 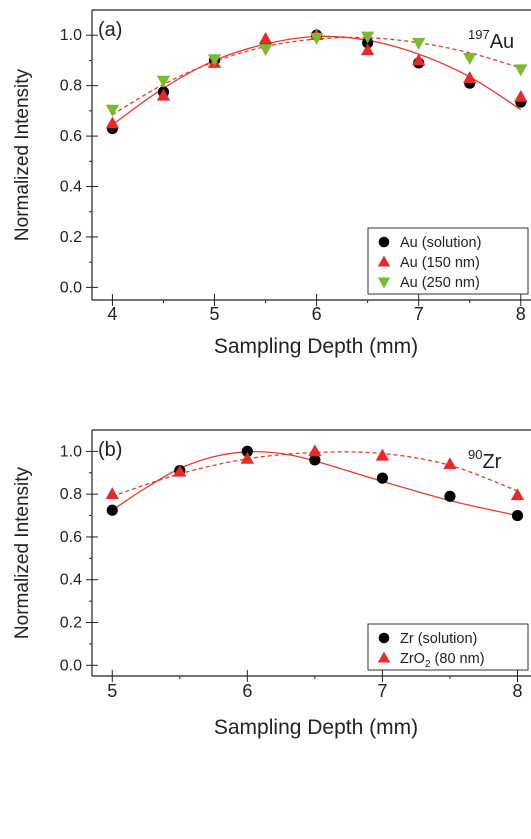 What do you see at coordinates (458, 659) in the screenshot?
I see `legend-entry-suffix: (80 nm)` at bounding box center [458, 659].